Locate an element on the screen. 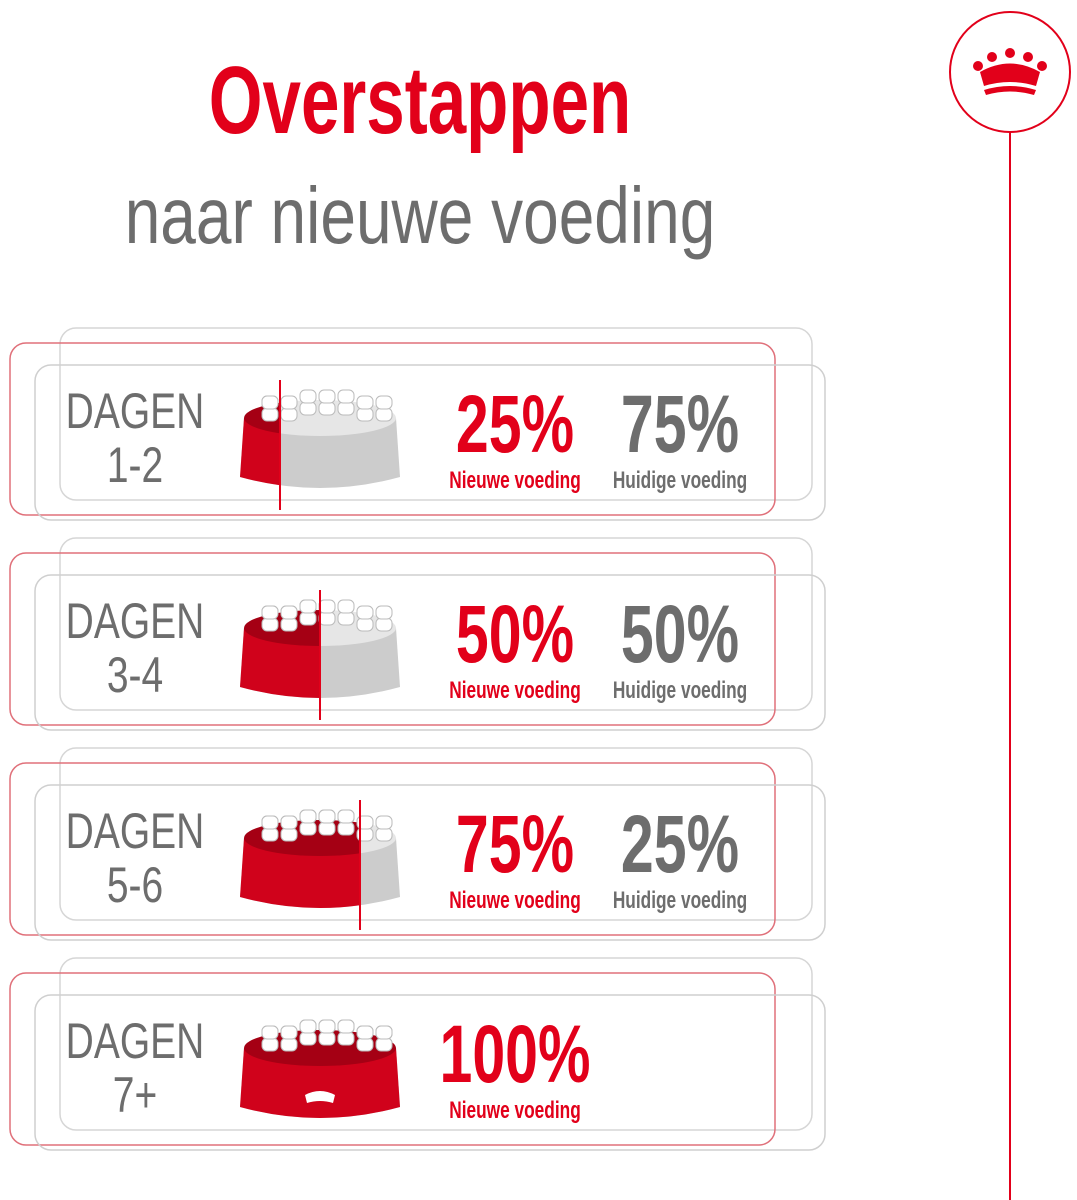 The height and width of the screenshot is (1200, 1077). current-percent: 25% is located at coordinates (680, 845).